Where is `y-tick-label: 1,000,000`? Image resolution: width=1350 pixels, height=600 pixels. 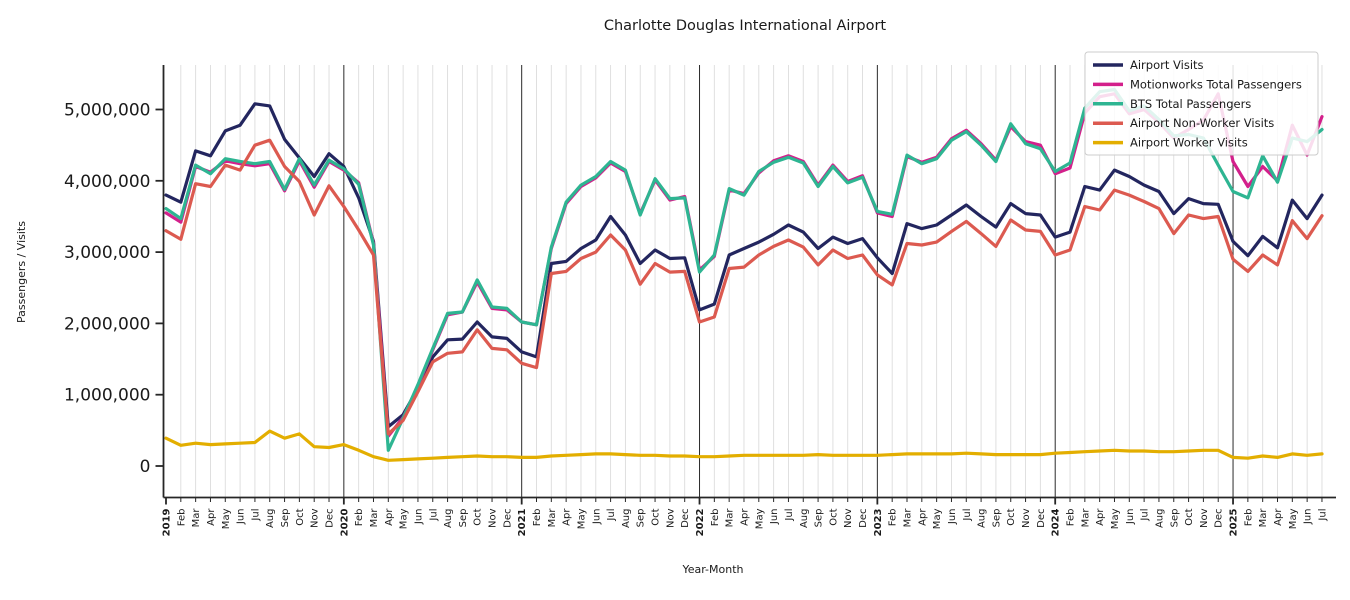
y-tick-label: 1,000,000 is located at coordinates (107, 396).